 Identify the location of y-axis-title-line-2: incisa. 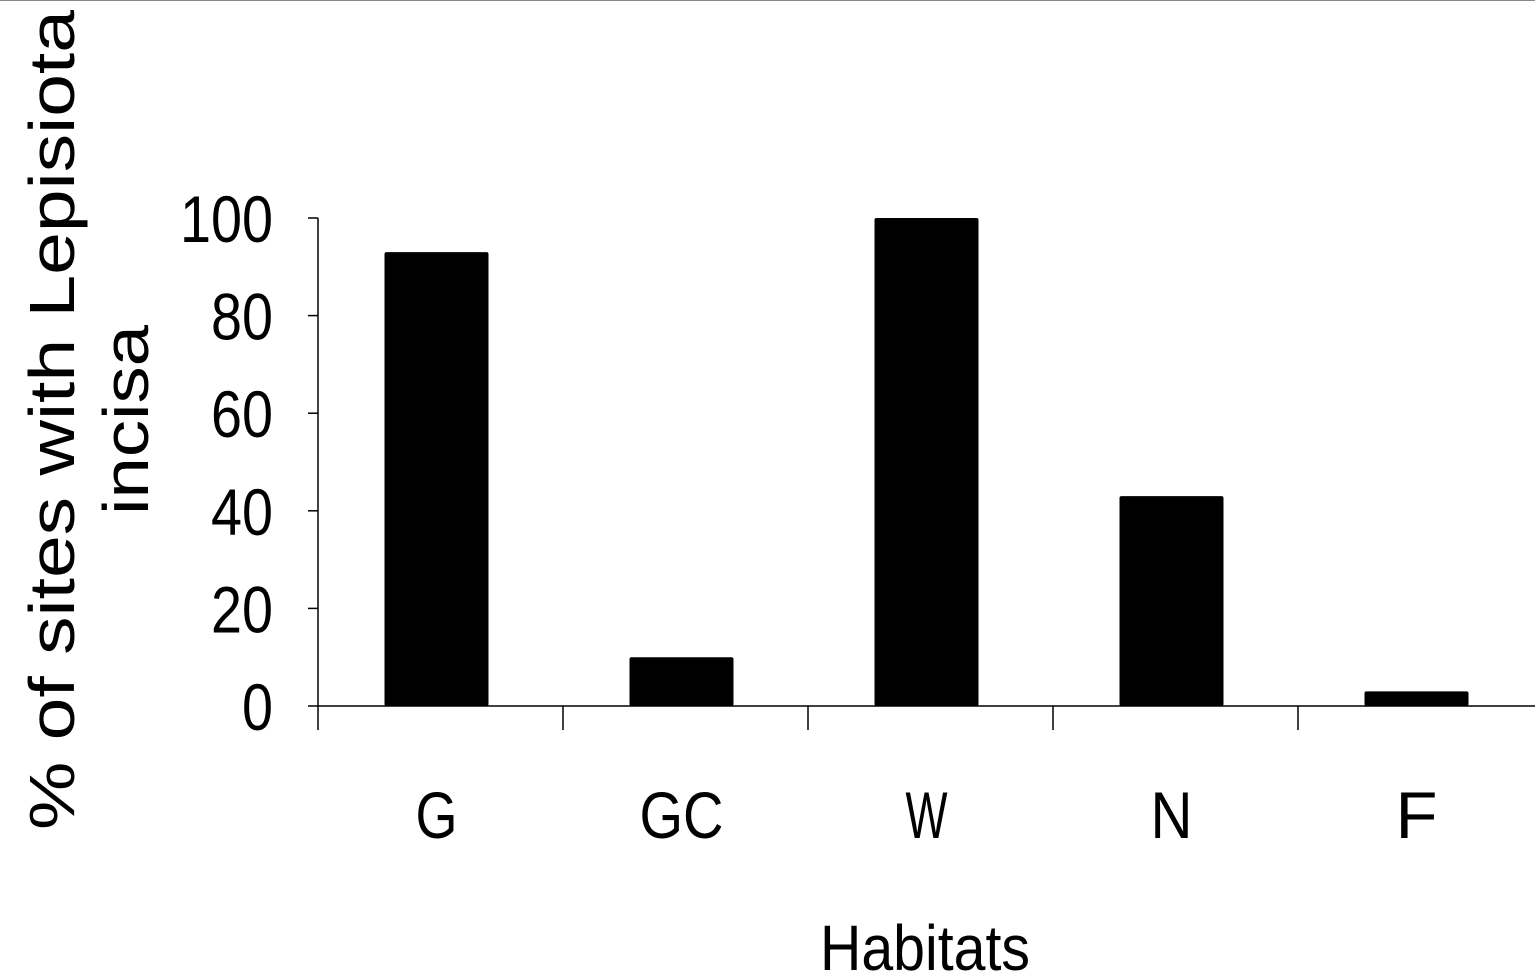
(126, 420).